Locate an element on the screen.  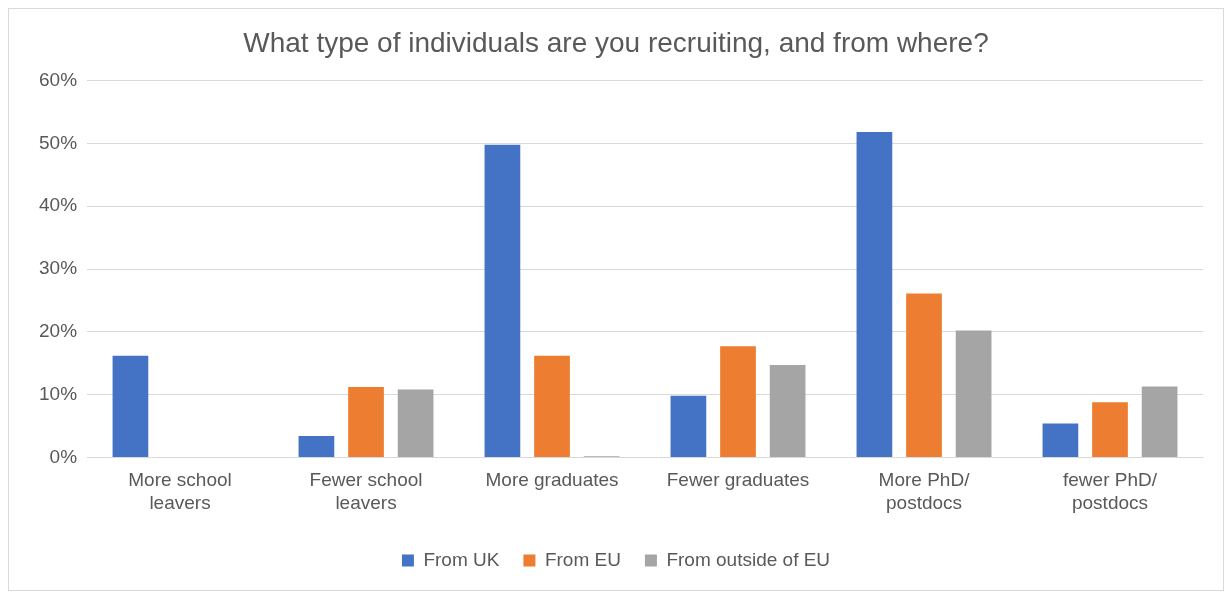
y-tick-label: 30% is located at coordinates (58, 268).